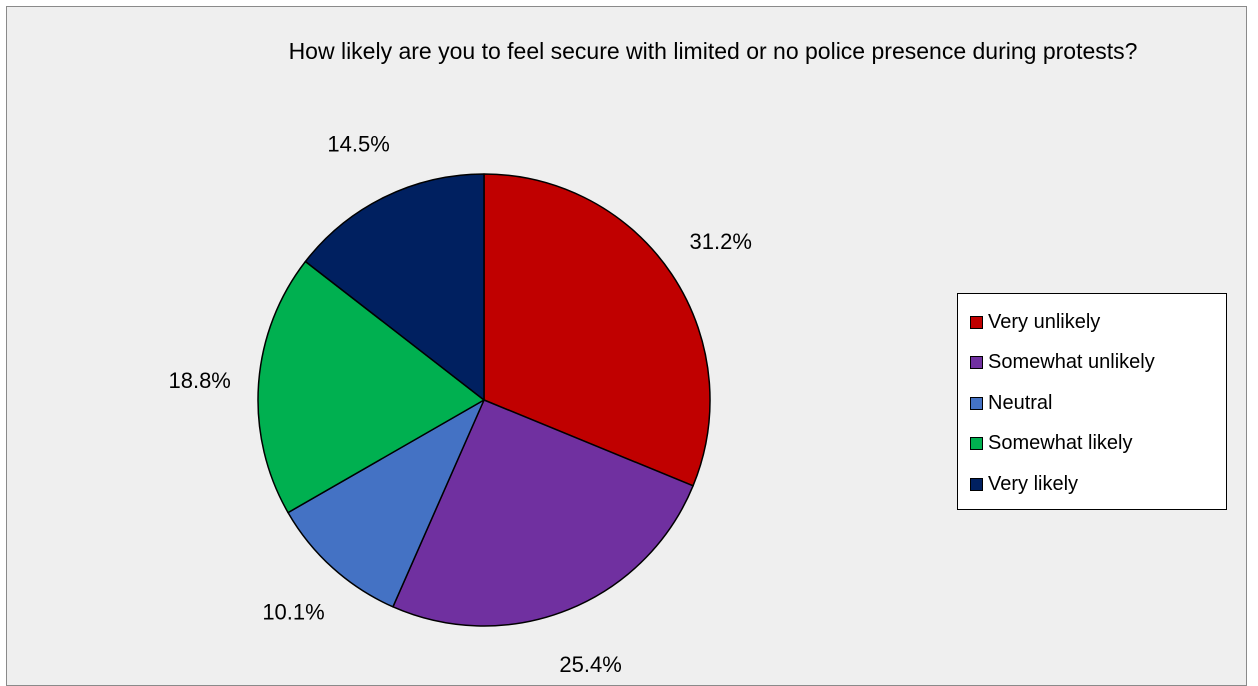 Image resolution: width=1258 pixels, height=686 pixels. What do you see at coordinates (1033, 483) in the screenshot?
I see `legend-label: Very likely` at bounding box center [1033, 483].